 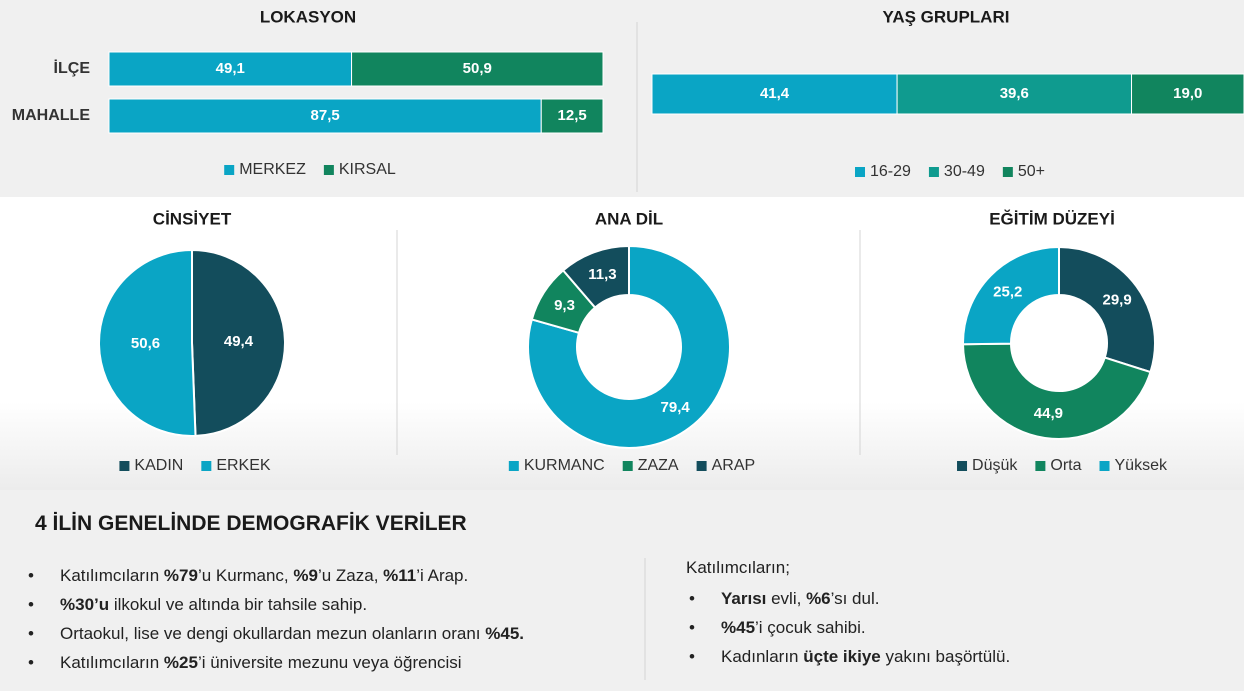 I want to click on chart-title: EĞİTİM DÜZEYİ, so click(x=1052, y=218).